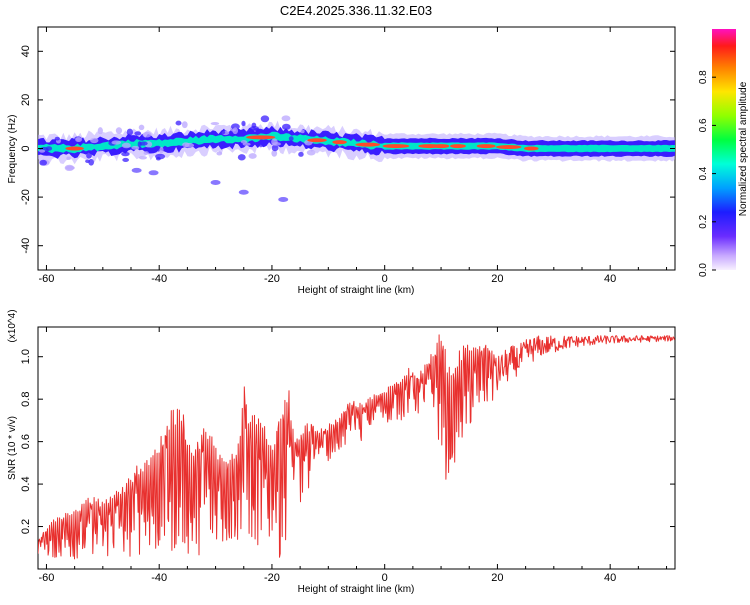  I want to click on colorbar-tick-label: 0.2, so click(703, 221).